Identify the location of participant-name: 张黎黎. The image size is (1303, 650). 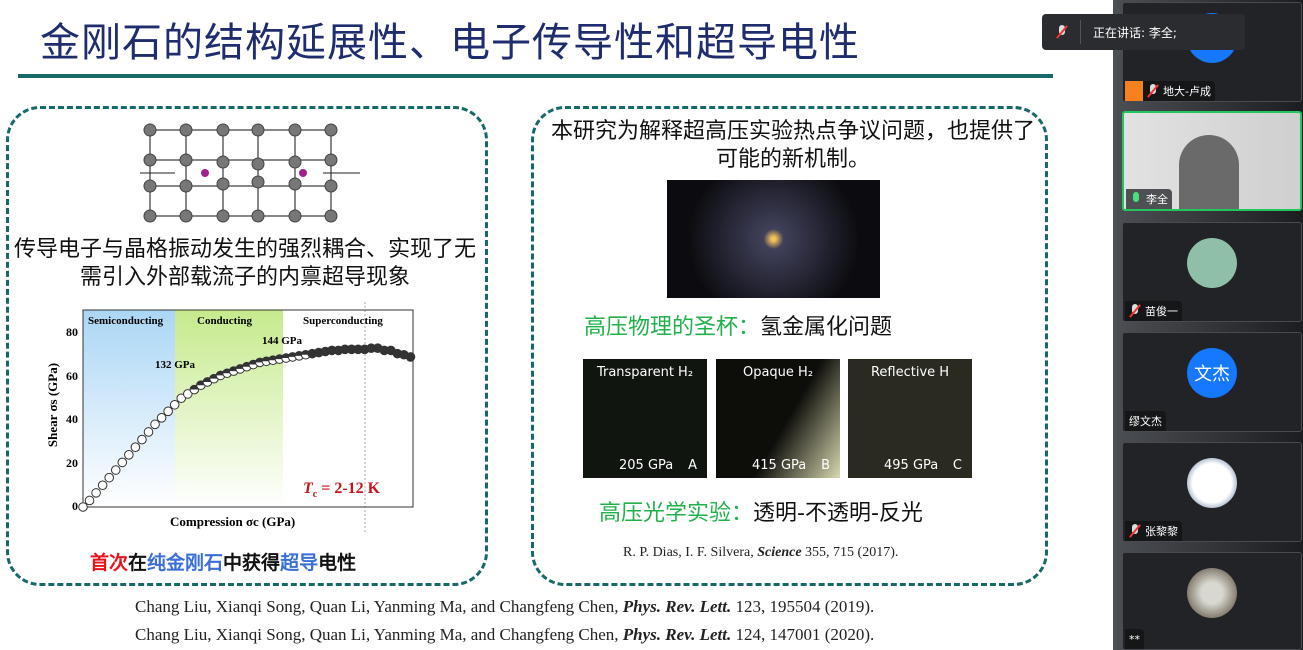
(1161, 531).